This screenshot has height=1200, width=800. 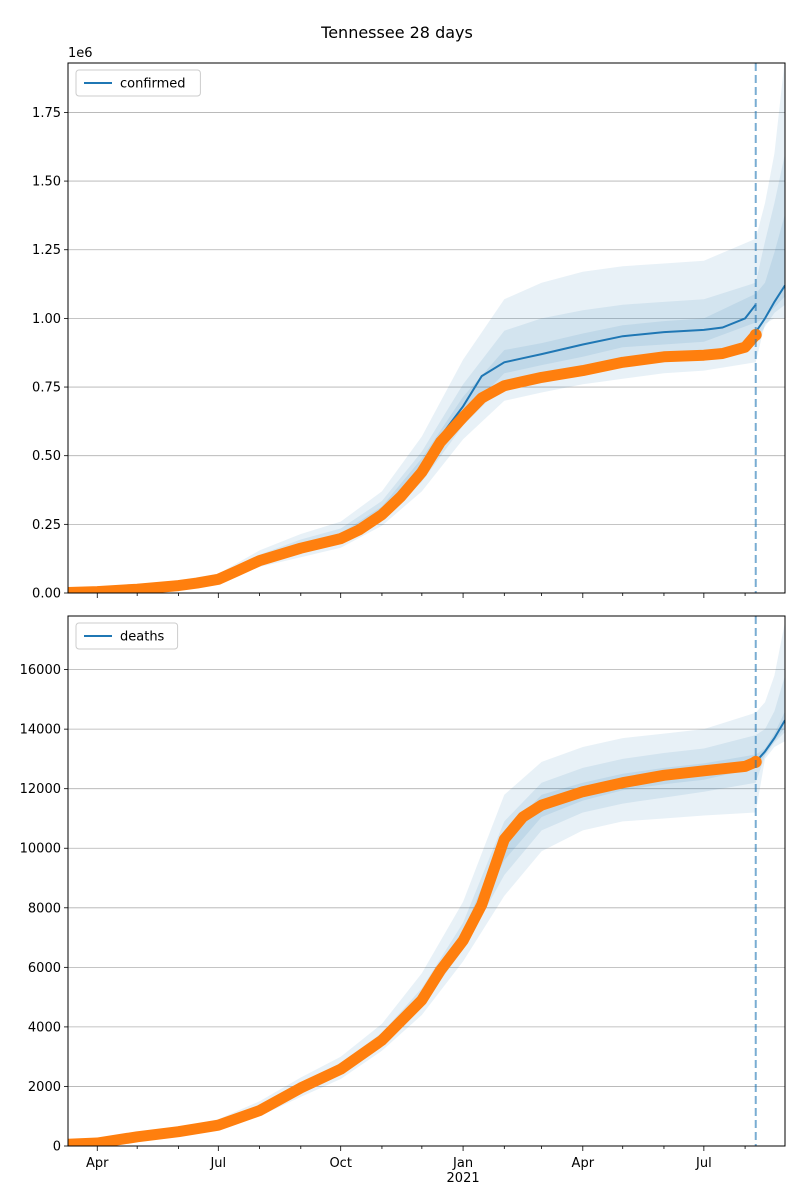 What do you see at coordinates (153, 84) in the screenshot?
I see `legend-label: confirmed` at bounding box center [153, 84].